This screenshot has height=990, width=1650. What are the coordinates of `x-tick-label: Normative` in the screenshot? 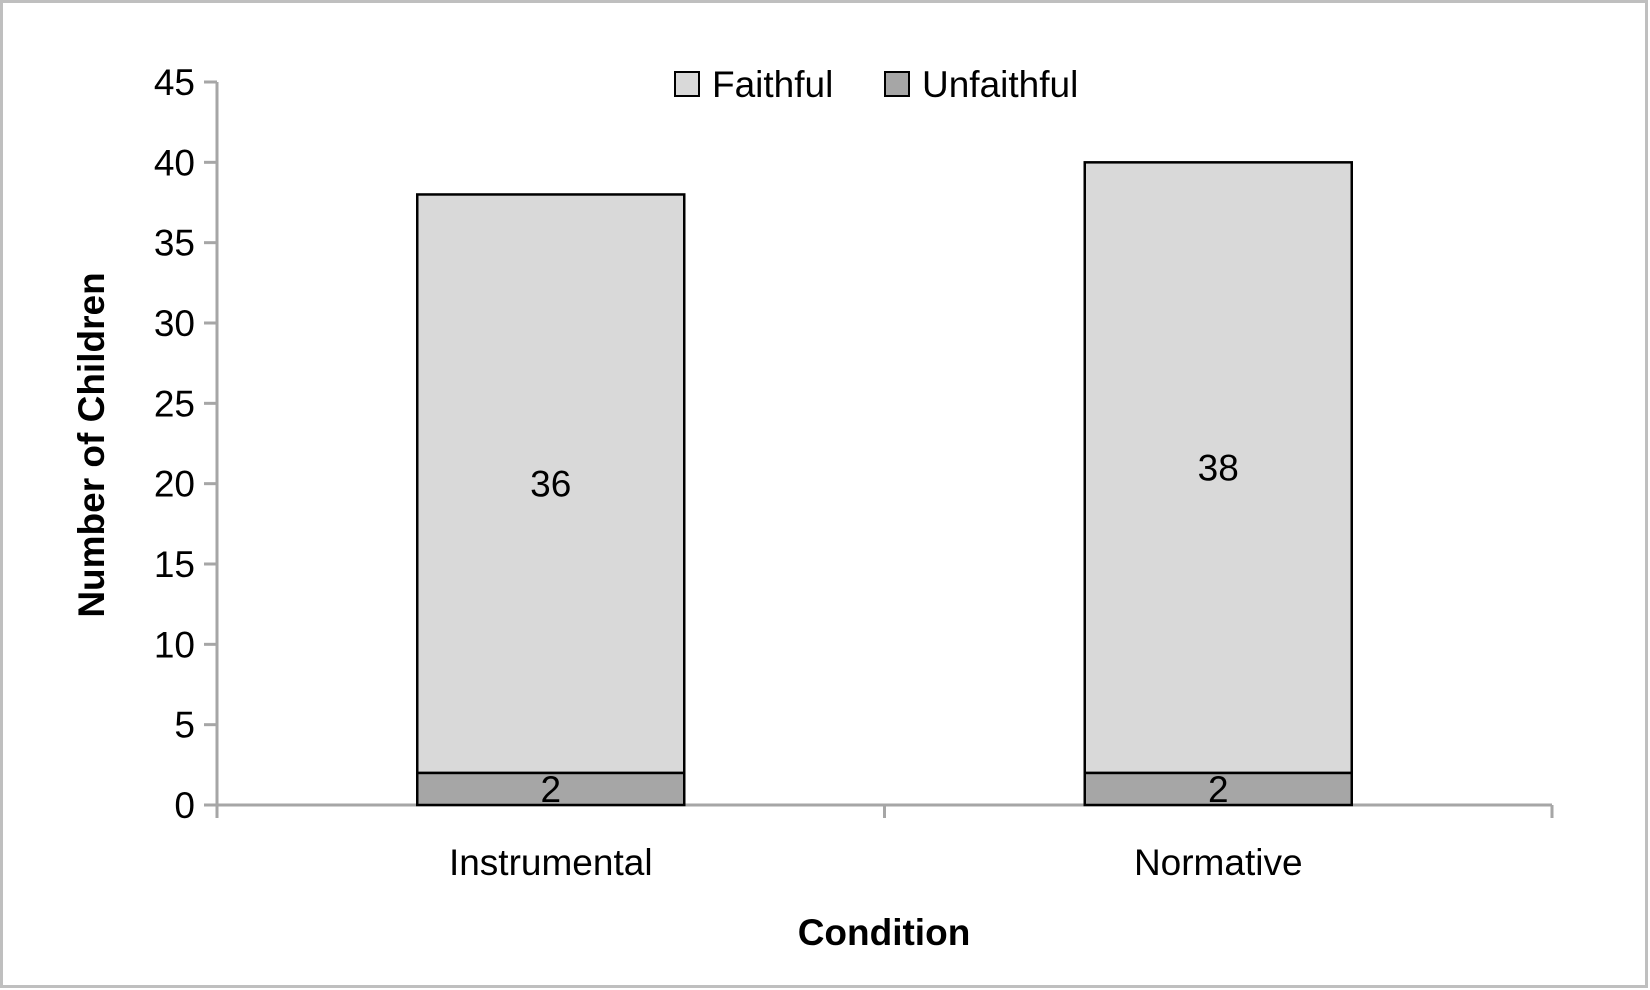 It's located at (1218, 862).